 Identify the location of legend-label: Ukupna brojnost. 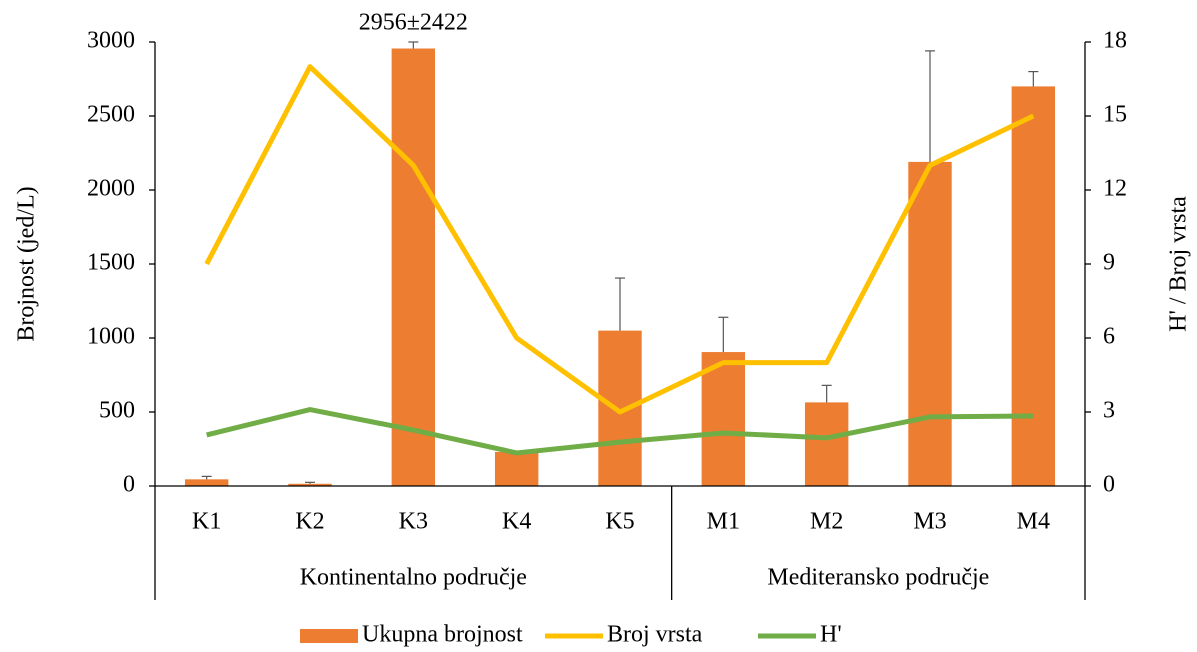
(442, 635).